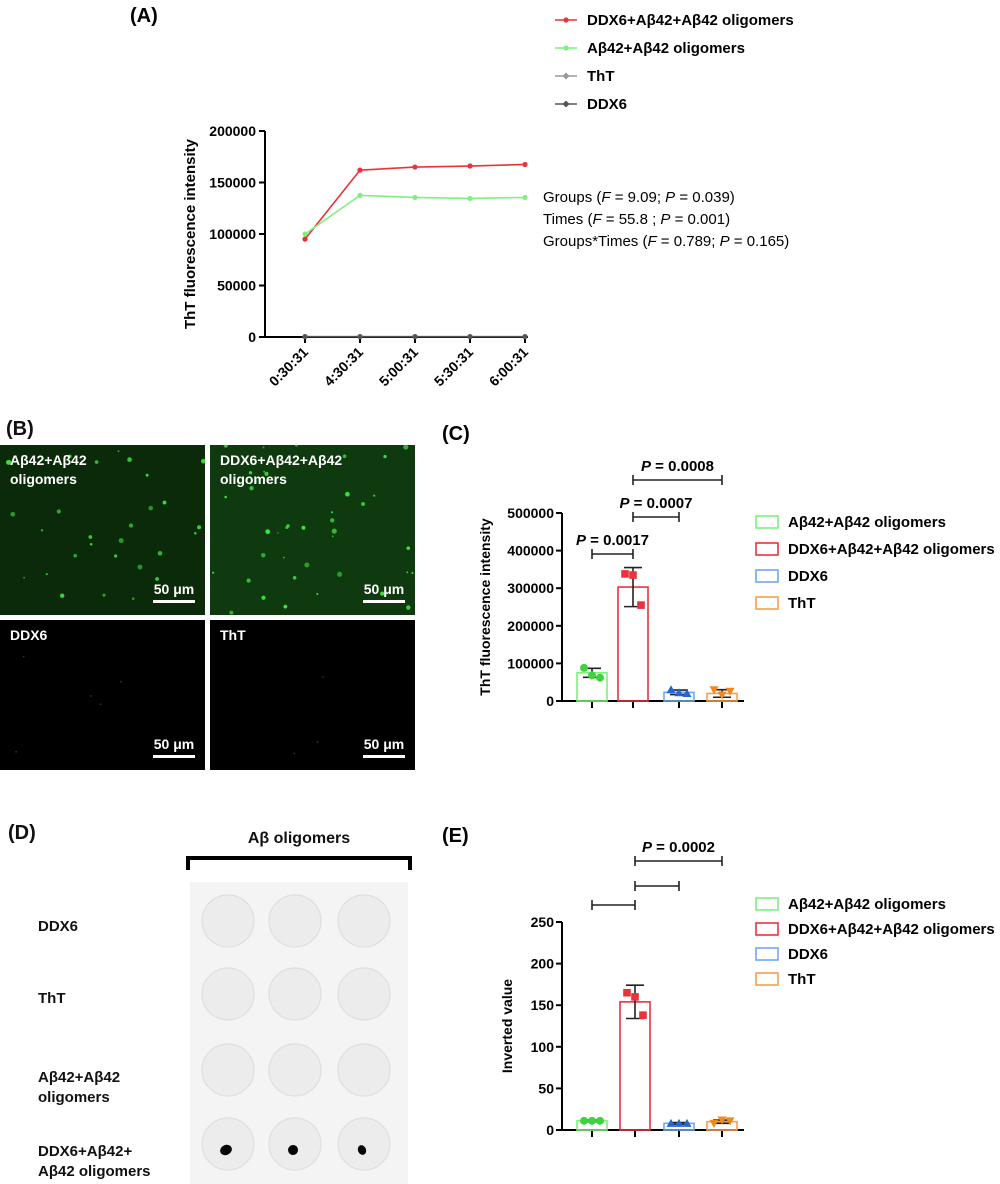 This screenshot has width=1000, height=1184. Describe the element at coordinates (543, 1047) in the screenshot. I see `y-tick-label: 100` at that location.